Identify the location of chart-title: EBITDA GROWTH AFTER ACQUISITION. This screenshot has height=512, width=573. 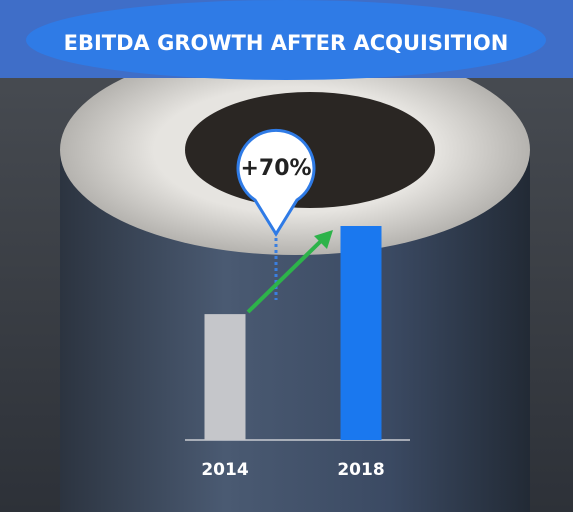
(286, 43).